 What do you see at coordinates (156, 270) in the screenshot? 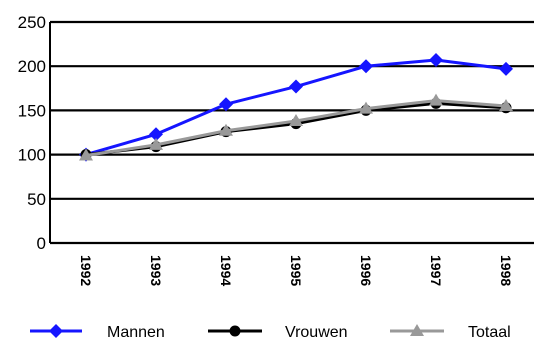
I see `x-tick-label: 1993` at bounding box center [156, 270].